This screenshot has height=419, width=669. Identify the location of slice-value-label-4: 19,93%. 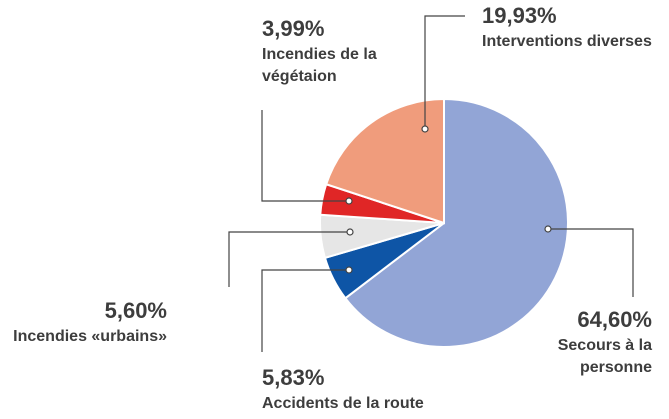
(519, 15).